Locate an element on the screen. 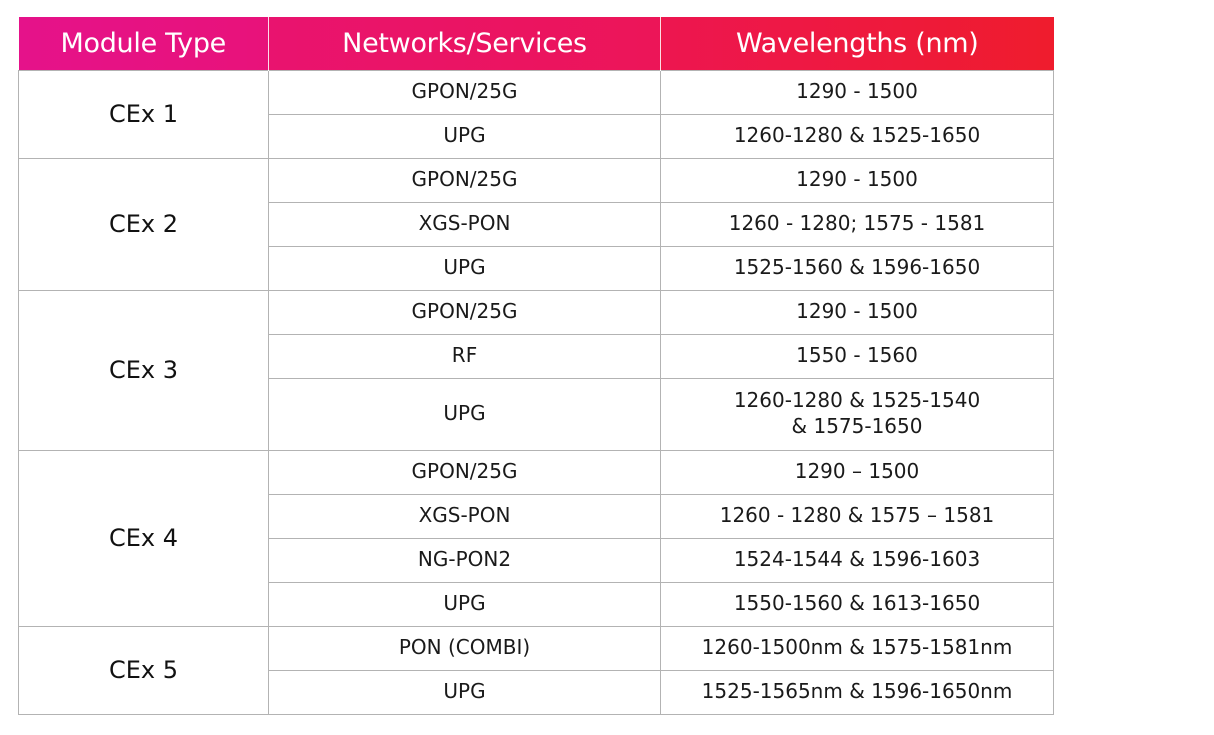  header-networks-services: Networks/Services is located at coordinates (464, 43).